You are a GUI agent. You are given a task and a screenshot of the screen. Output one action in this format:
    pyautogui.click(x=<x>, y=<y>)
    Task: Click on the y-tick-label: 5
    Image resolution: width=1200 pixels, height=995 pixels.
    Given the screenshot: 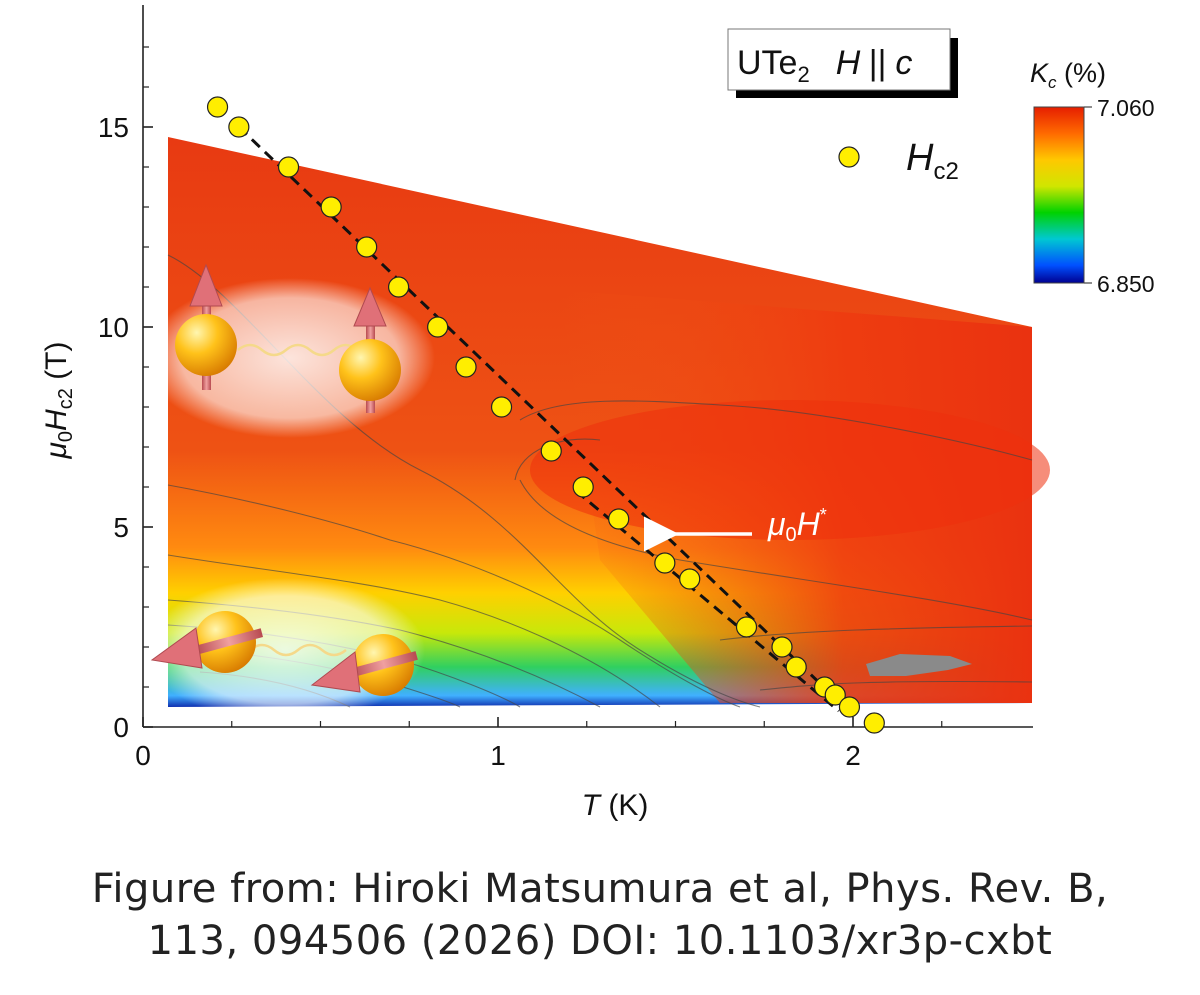 What is the action you would take?
    pyautogui.click(x=121, y=527)
    